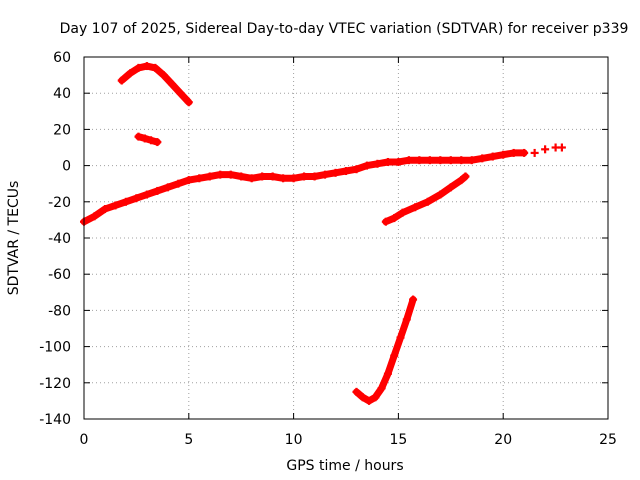 Image resolution: width=640 pixels, height=480 pixels. I want to click on series-trailing-points, so click(548, 150).